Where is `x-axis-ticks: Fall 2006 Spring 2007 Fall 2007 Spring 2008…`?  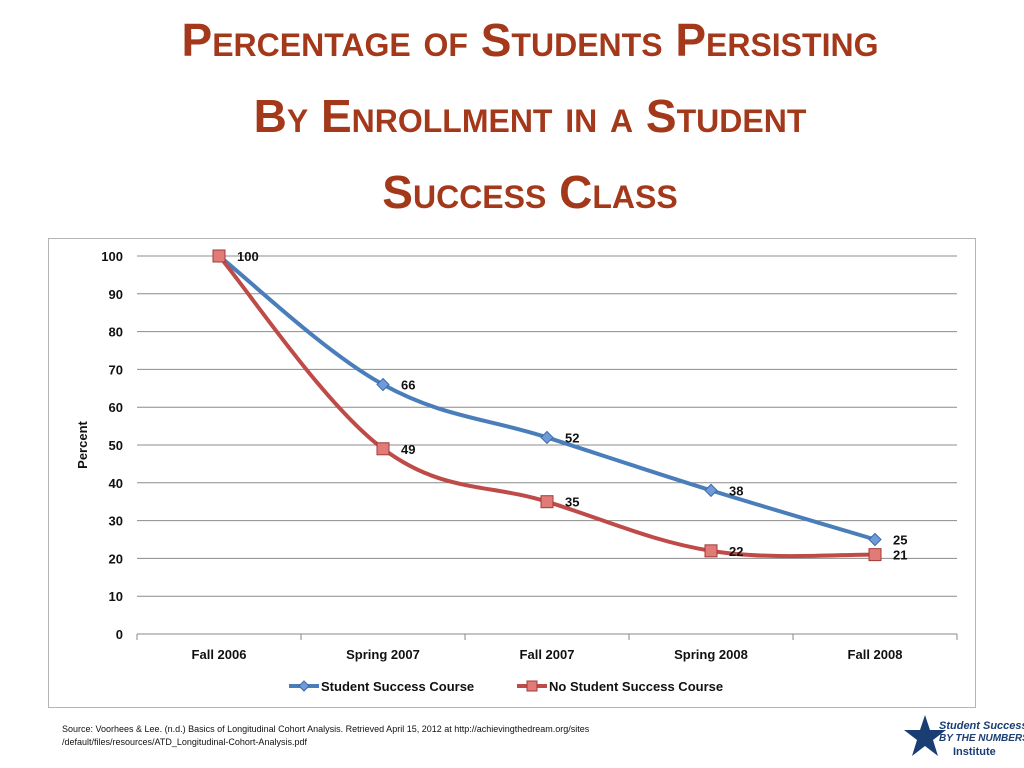
x-axis-ticks: Fall 2006 Spring 2007 Fall 2007 Spring 2008… is located at coordinates (547, 654).